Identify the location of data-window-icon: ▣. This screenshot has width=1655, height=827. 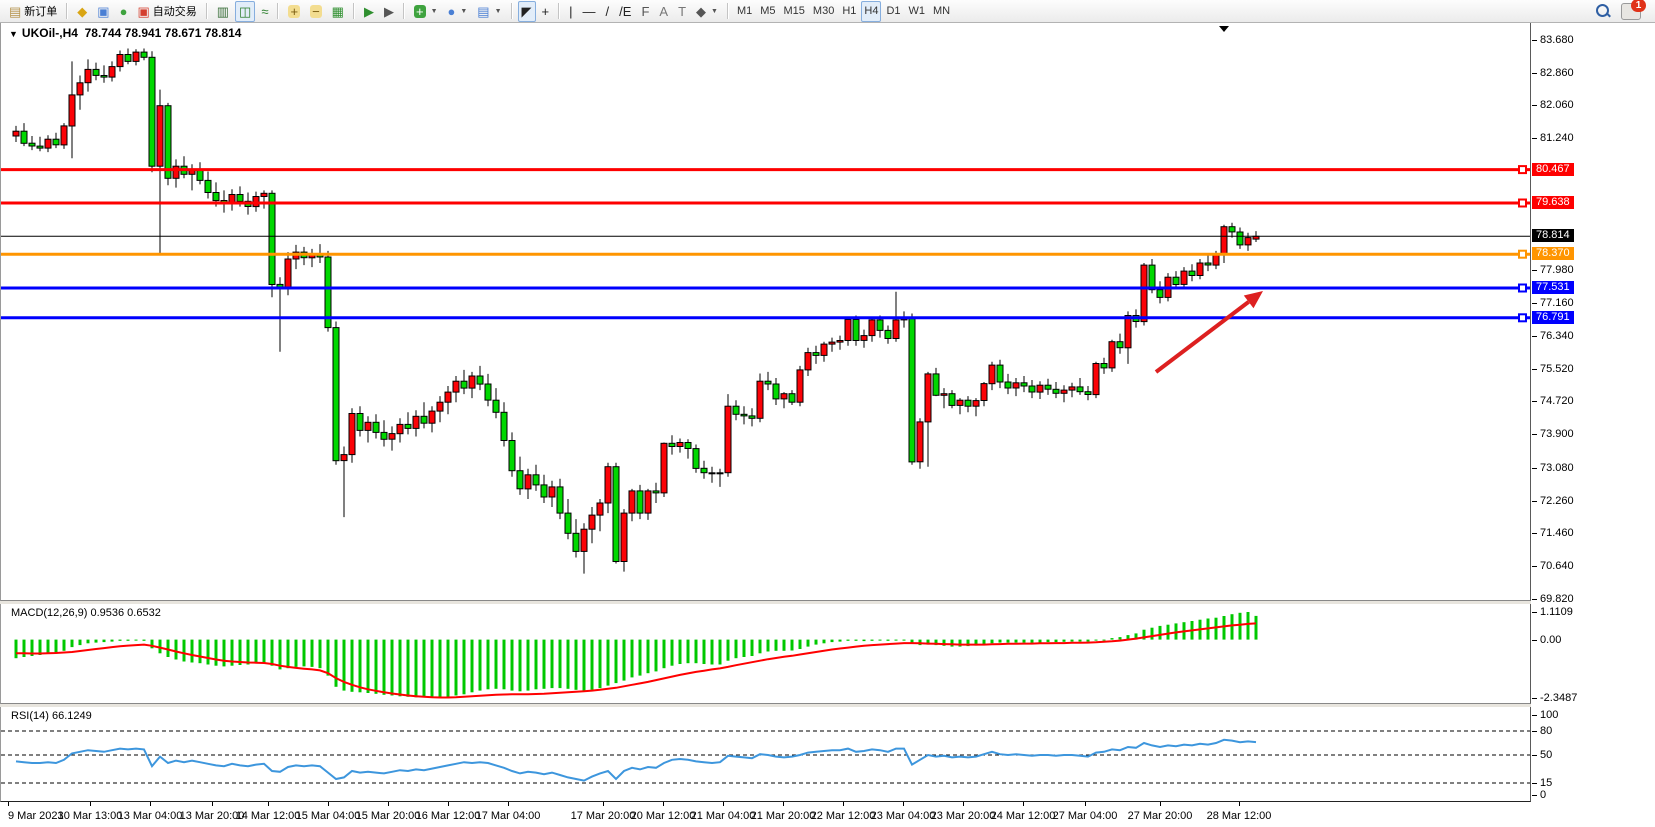
(103, 11).